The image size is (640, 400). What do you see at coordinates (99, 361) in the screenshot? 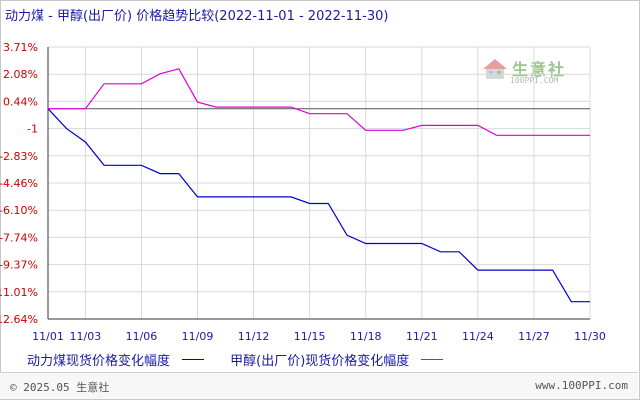
I see `legend-label-series-1: 动力煤现货价格变化幅度` at bounding box center [99, 361].